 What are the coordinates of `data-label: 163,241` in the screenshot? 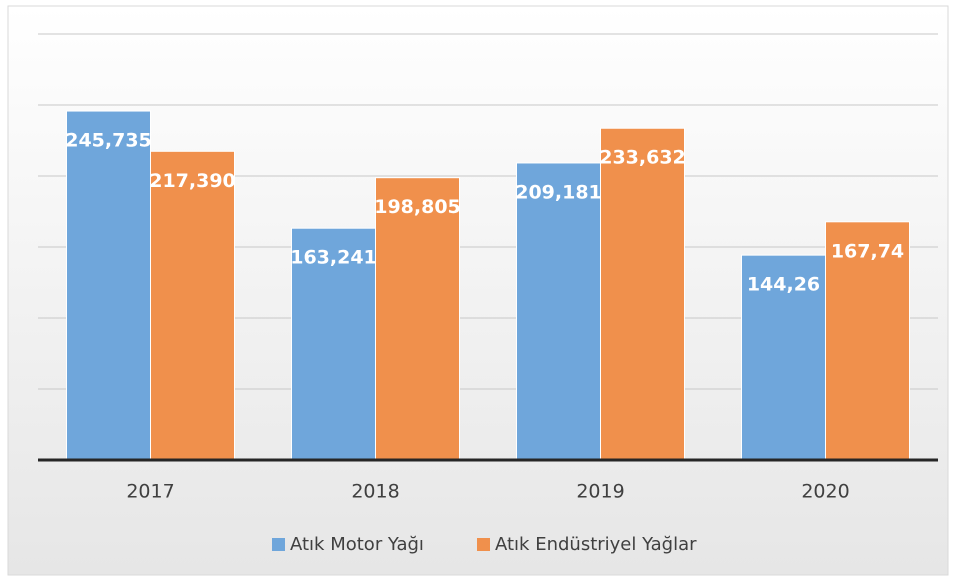 It's located at (333, 258).